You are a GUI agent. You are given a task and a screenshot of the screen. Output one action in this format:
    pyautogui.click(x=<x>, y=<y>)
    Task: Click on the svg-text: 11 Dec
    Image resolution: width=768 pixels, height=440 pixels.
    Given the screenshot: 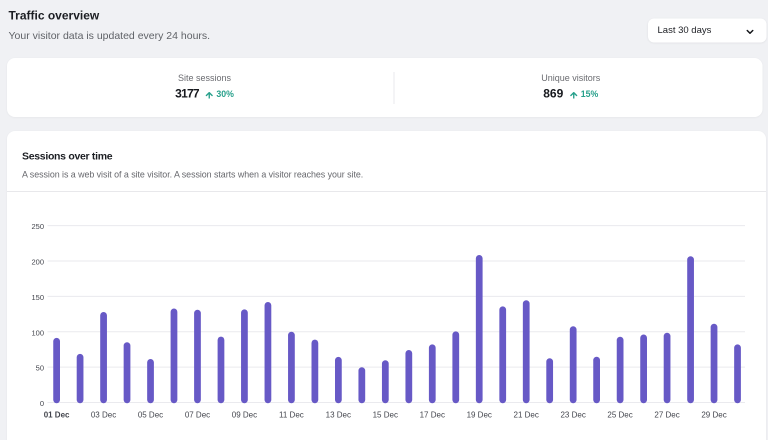 What is the action you would take?
    pyautogui.click(x=291, y=415)
    